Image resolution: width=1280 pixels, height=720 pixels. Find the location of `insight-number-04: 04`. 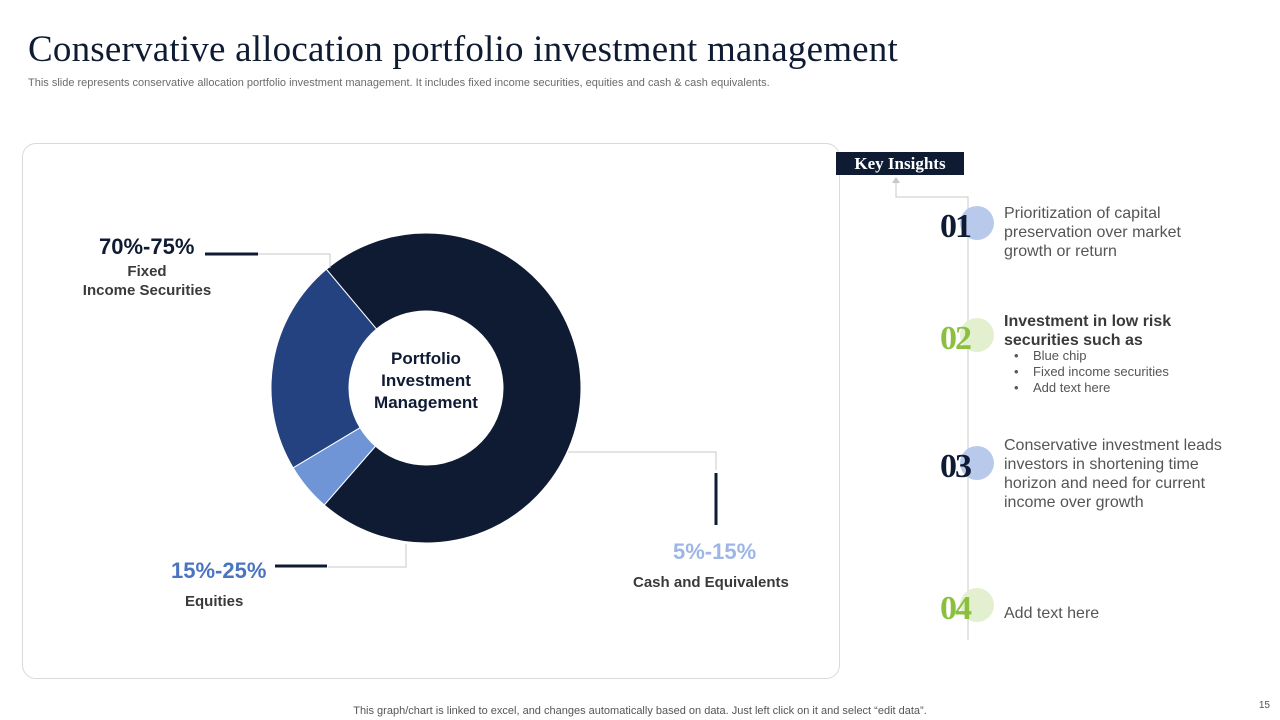

insight-number-04: 04 is located at coordinates (970, 608).